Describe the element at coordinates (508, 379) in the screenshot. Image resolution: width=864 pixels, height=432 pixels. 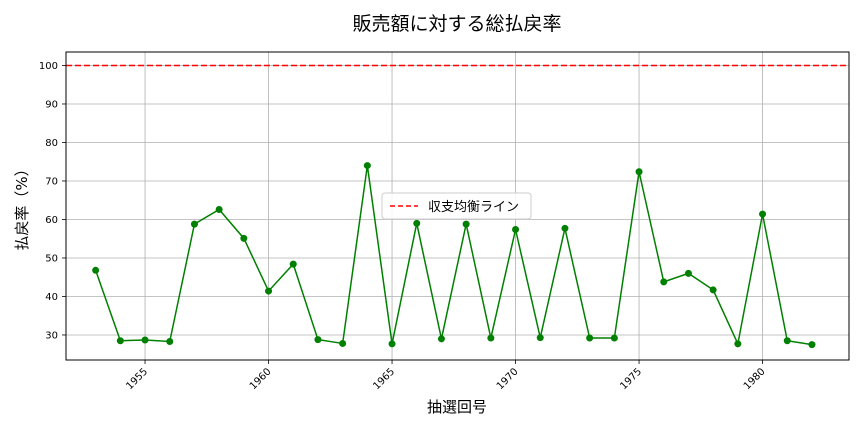
I see `x-tick-label: 1970` at that location.